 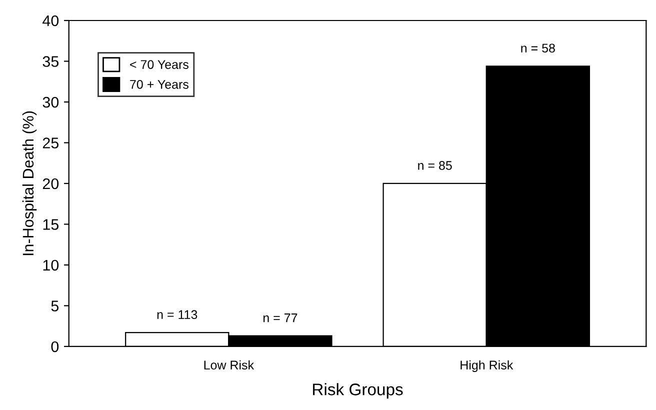 I want to click on x-tick-label: High Risk, so click(x=487, y=366).